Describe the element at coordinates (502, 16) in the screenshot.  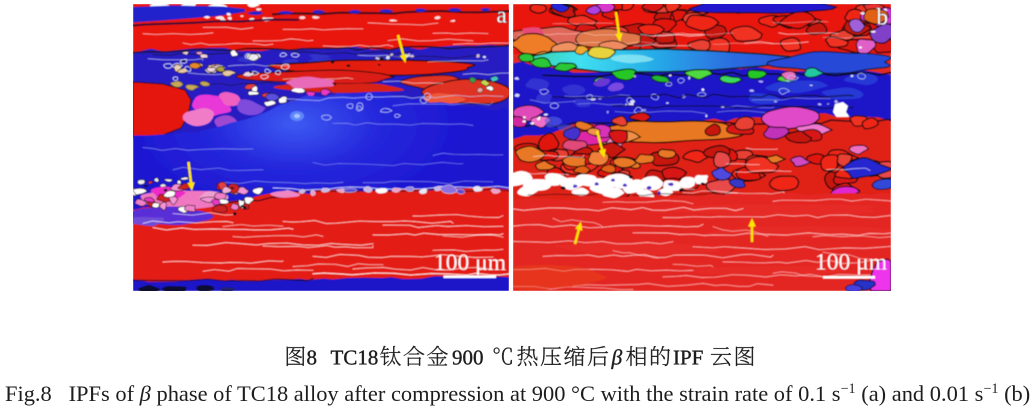
I see `svg-text: a` at that location.